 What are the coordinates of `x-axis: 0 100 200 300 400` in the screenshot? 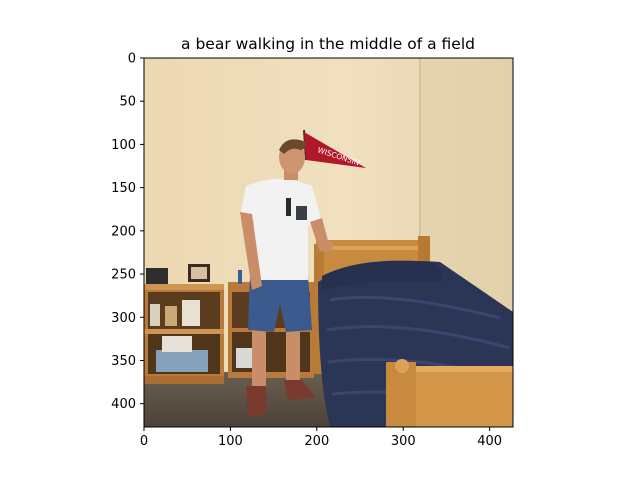 It's located at (321, 438).